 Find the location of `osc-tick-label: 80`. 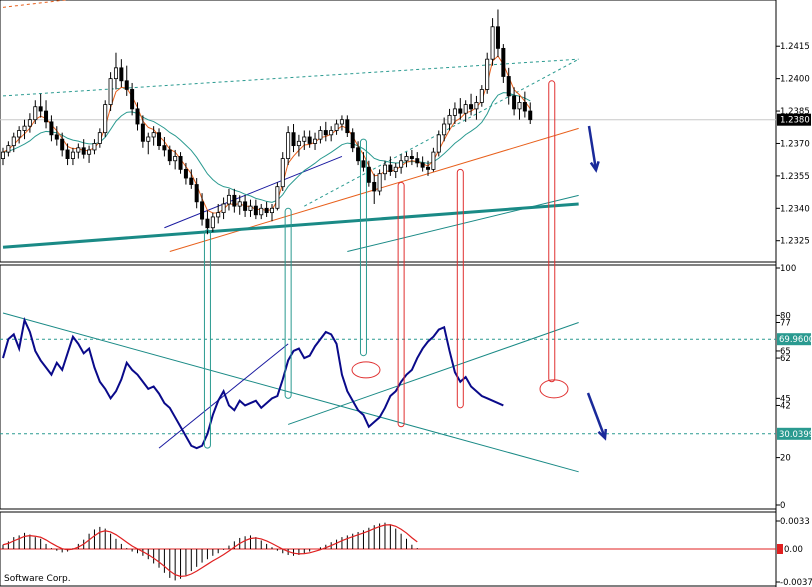

osc-tick-label: 80 is located at coordinates (785, 316).